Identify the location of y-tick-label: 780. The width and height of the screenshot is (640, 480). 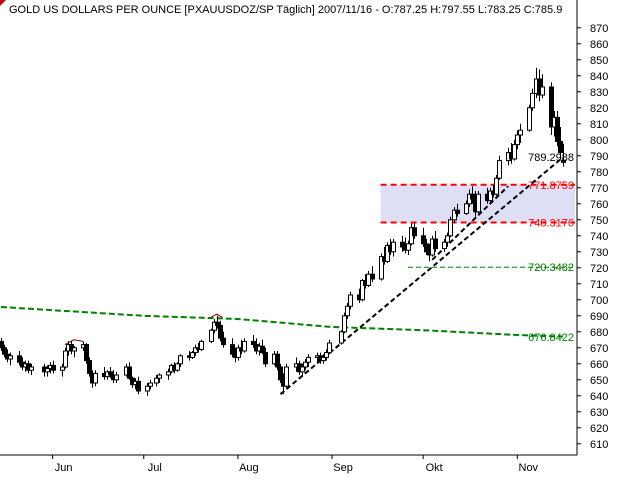
(599, 173).